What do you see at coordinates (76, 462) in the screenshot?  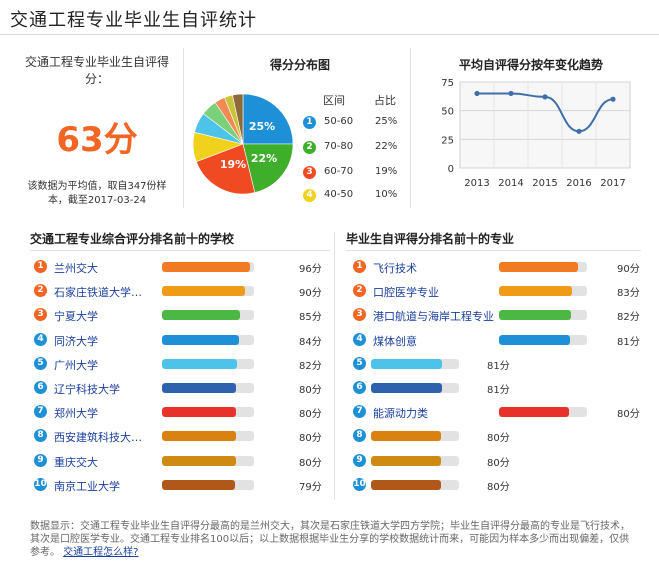 I see `school-name-link: 重庆交大` at bounding box center [76, 462].